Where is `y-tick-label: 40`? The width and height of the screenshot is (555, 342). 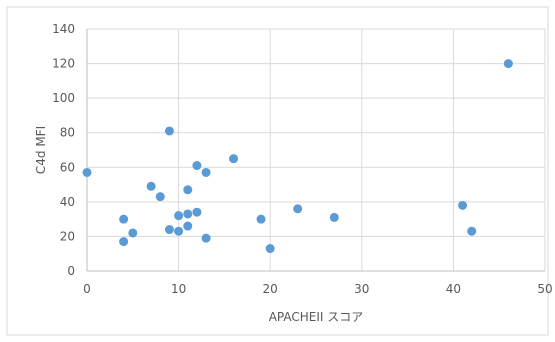
y-tick-label: 40 is located at coordinates (67, 202).